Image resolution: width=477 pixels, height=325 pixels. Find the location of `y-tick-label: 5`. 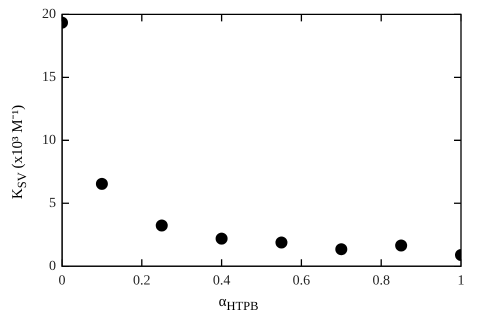

y-tick-label: 5 is located at coordinates (52, 203).